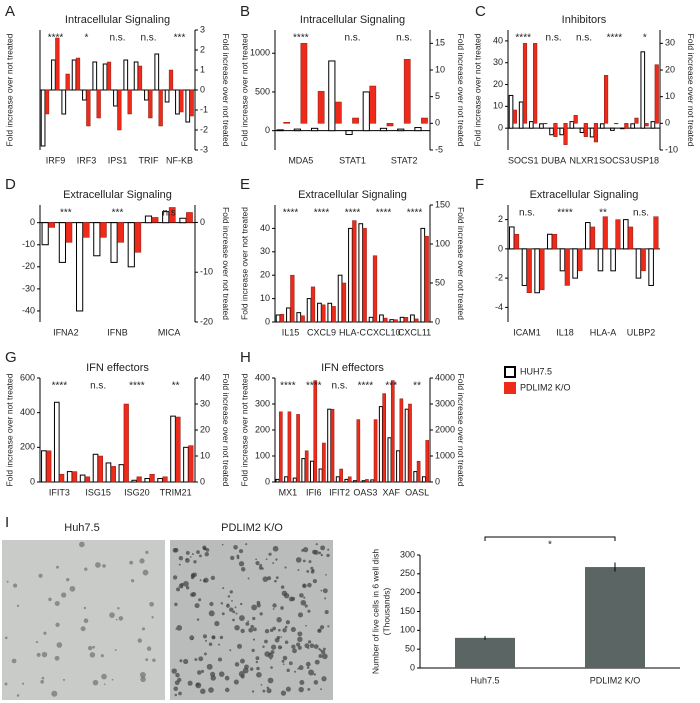 The height and width of the screenshot is (703, 700). I want to click on significance: *, so click(550, 545).